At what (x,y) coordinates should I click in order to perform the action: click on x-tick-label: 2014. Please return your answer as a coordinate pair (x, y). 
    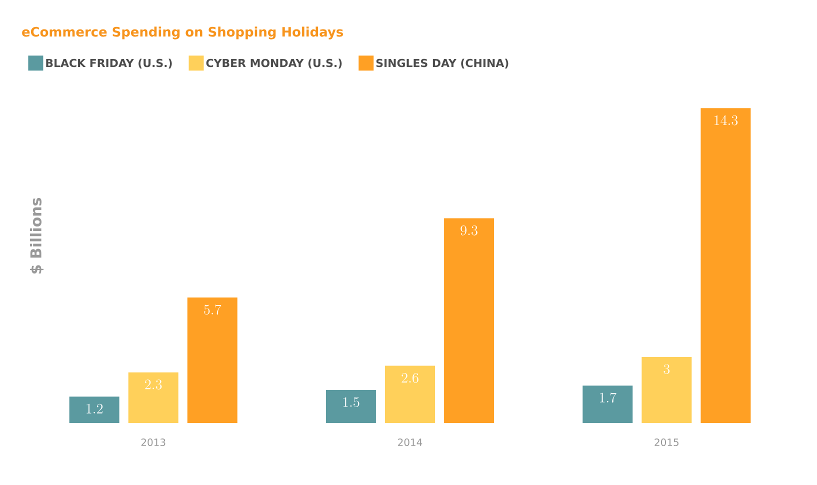
    Looking at the image, I should click on (410, 442).